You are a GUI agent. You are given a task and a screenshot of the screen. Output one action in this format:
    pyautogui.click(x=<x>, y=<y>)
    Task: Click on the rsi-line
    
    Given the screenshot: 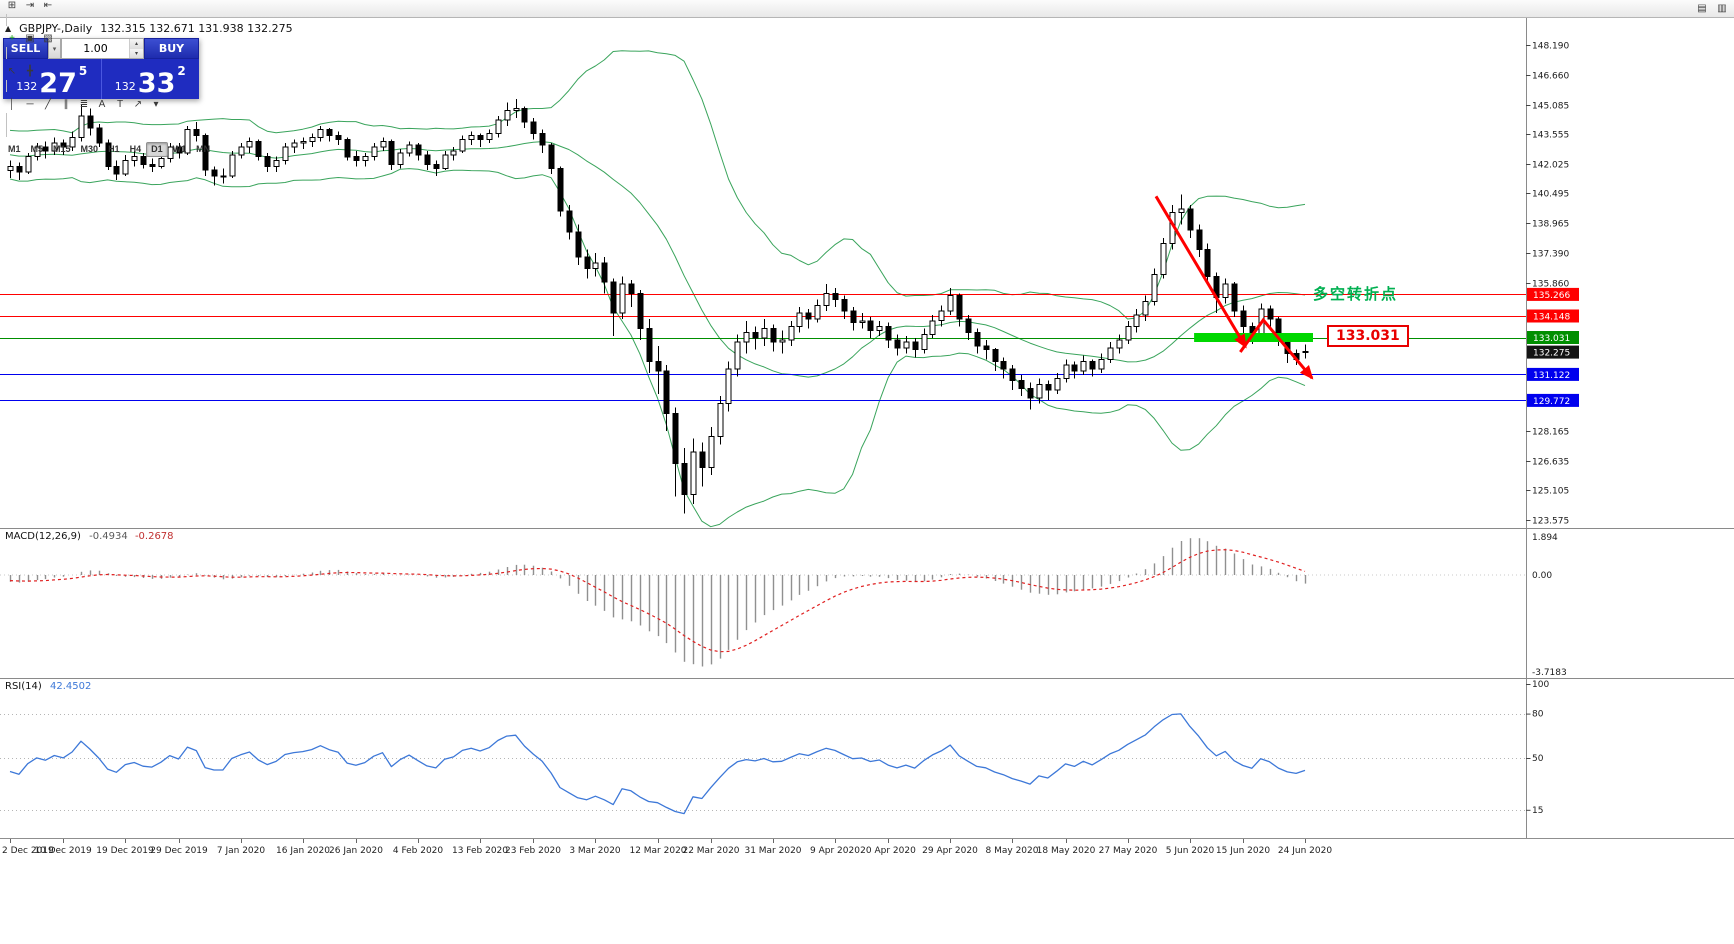 What is the action you would take?
    pyautogui.click(x=657, y=764)
    